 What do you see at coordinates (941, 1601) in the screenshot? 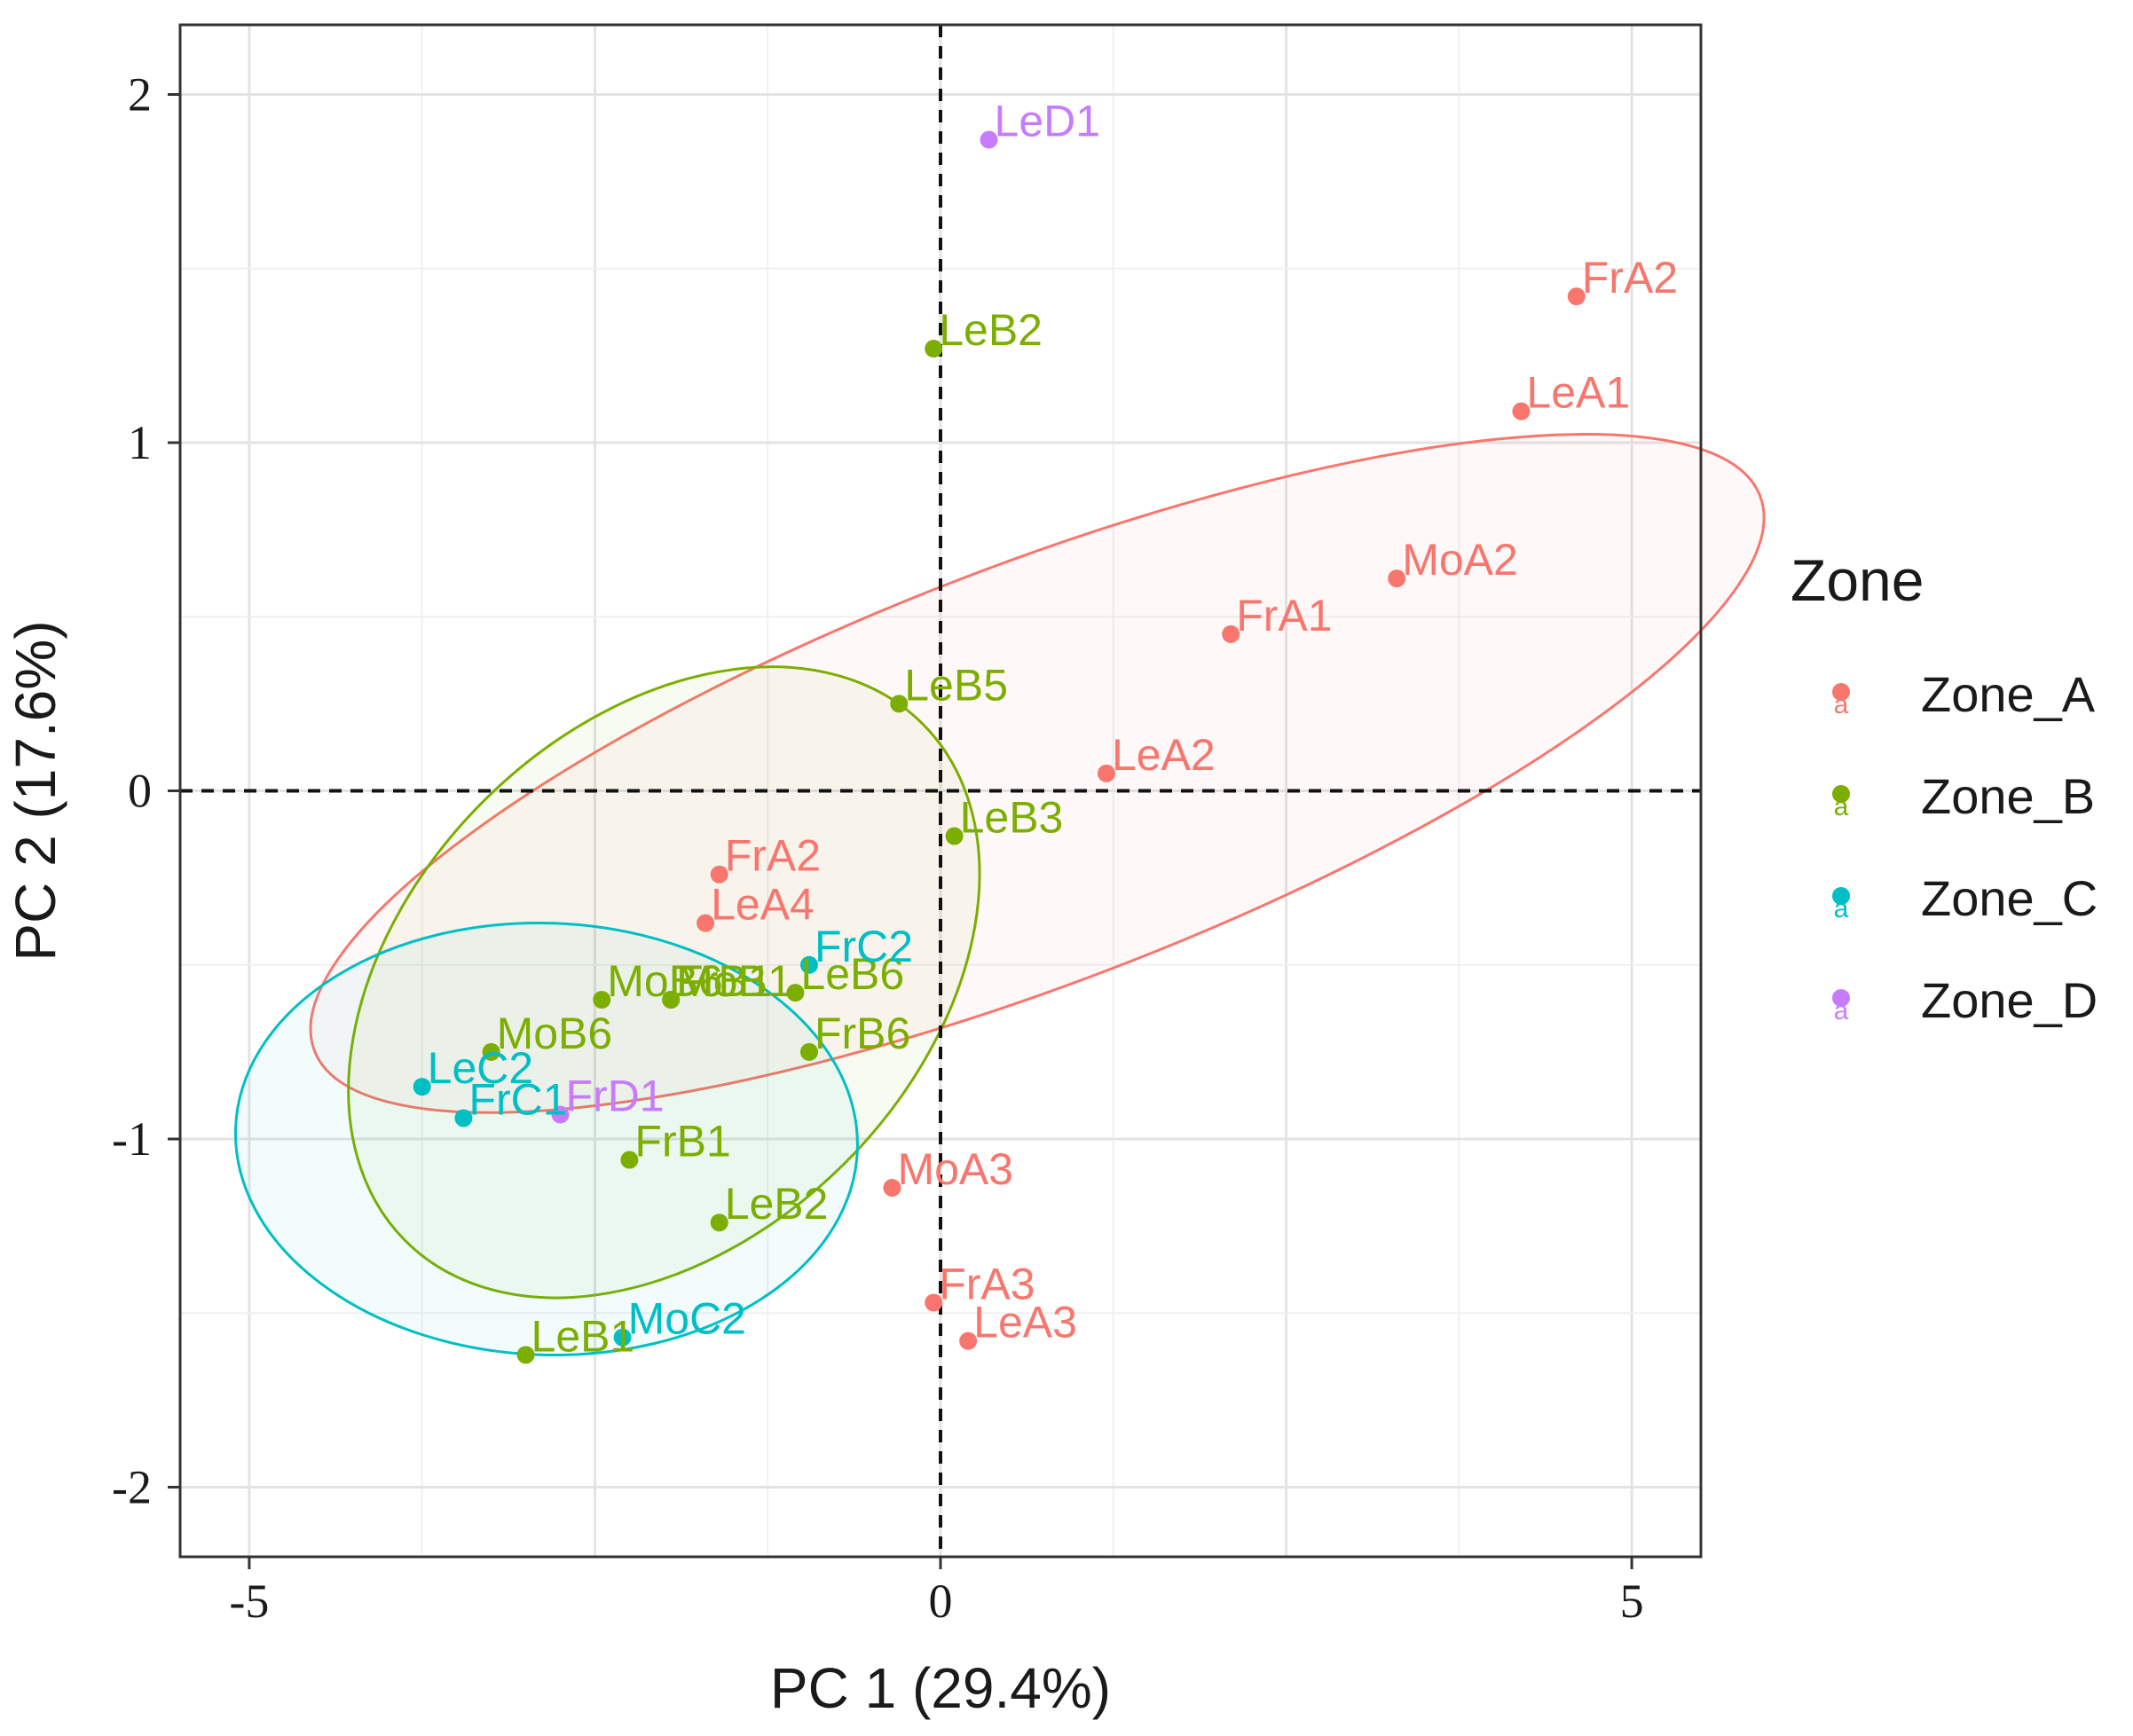
I see `x-tick-label: 0` at bounding box center [941, 1601].